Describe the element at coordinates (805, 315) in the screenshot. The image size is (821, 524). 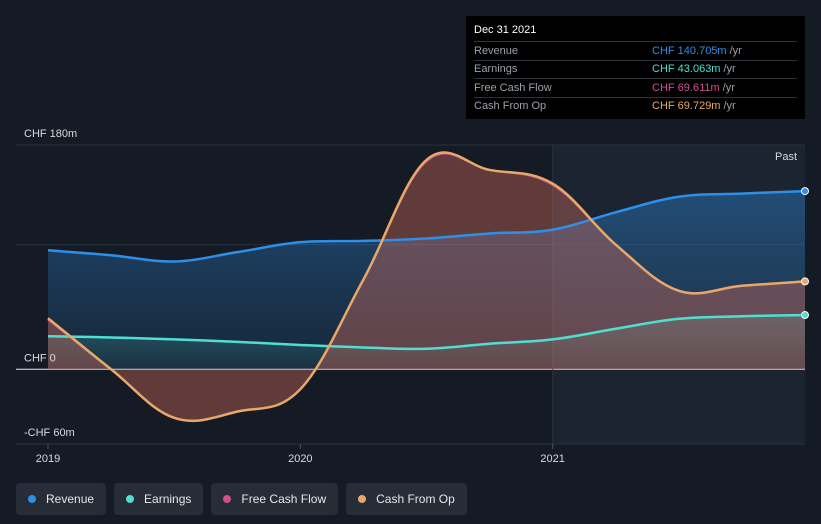
I see `earnings-endpoint` at that location.